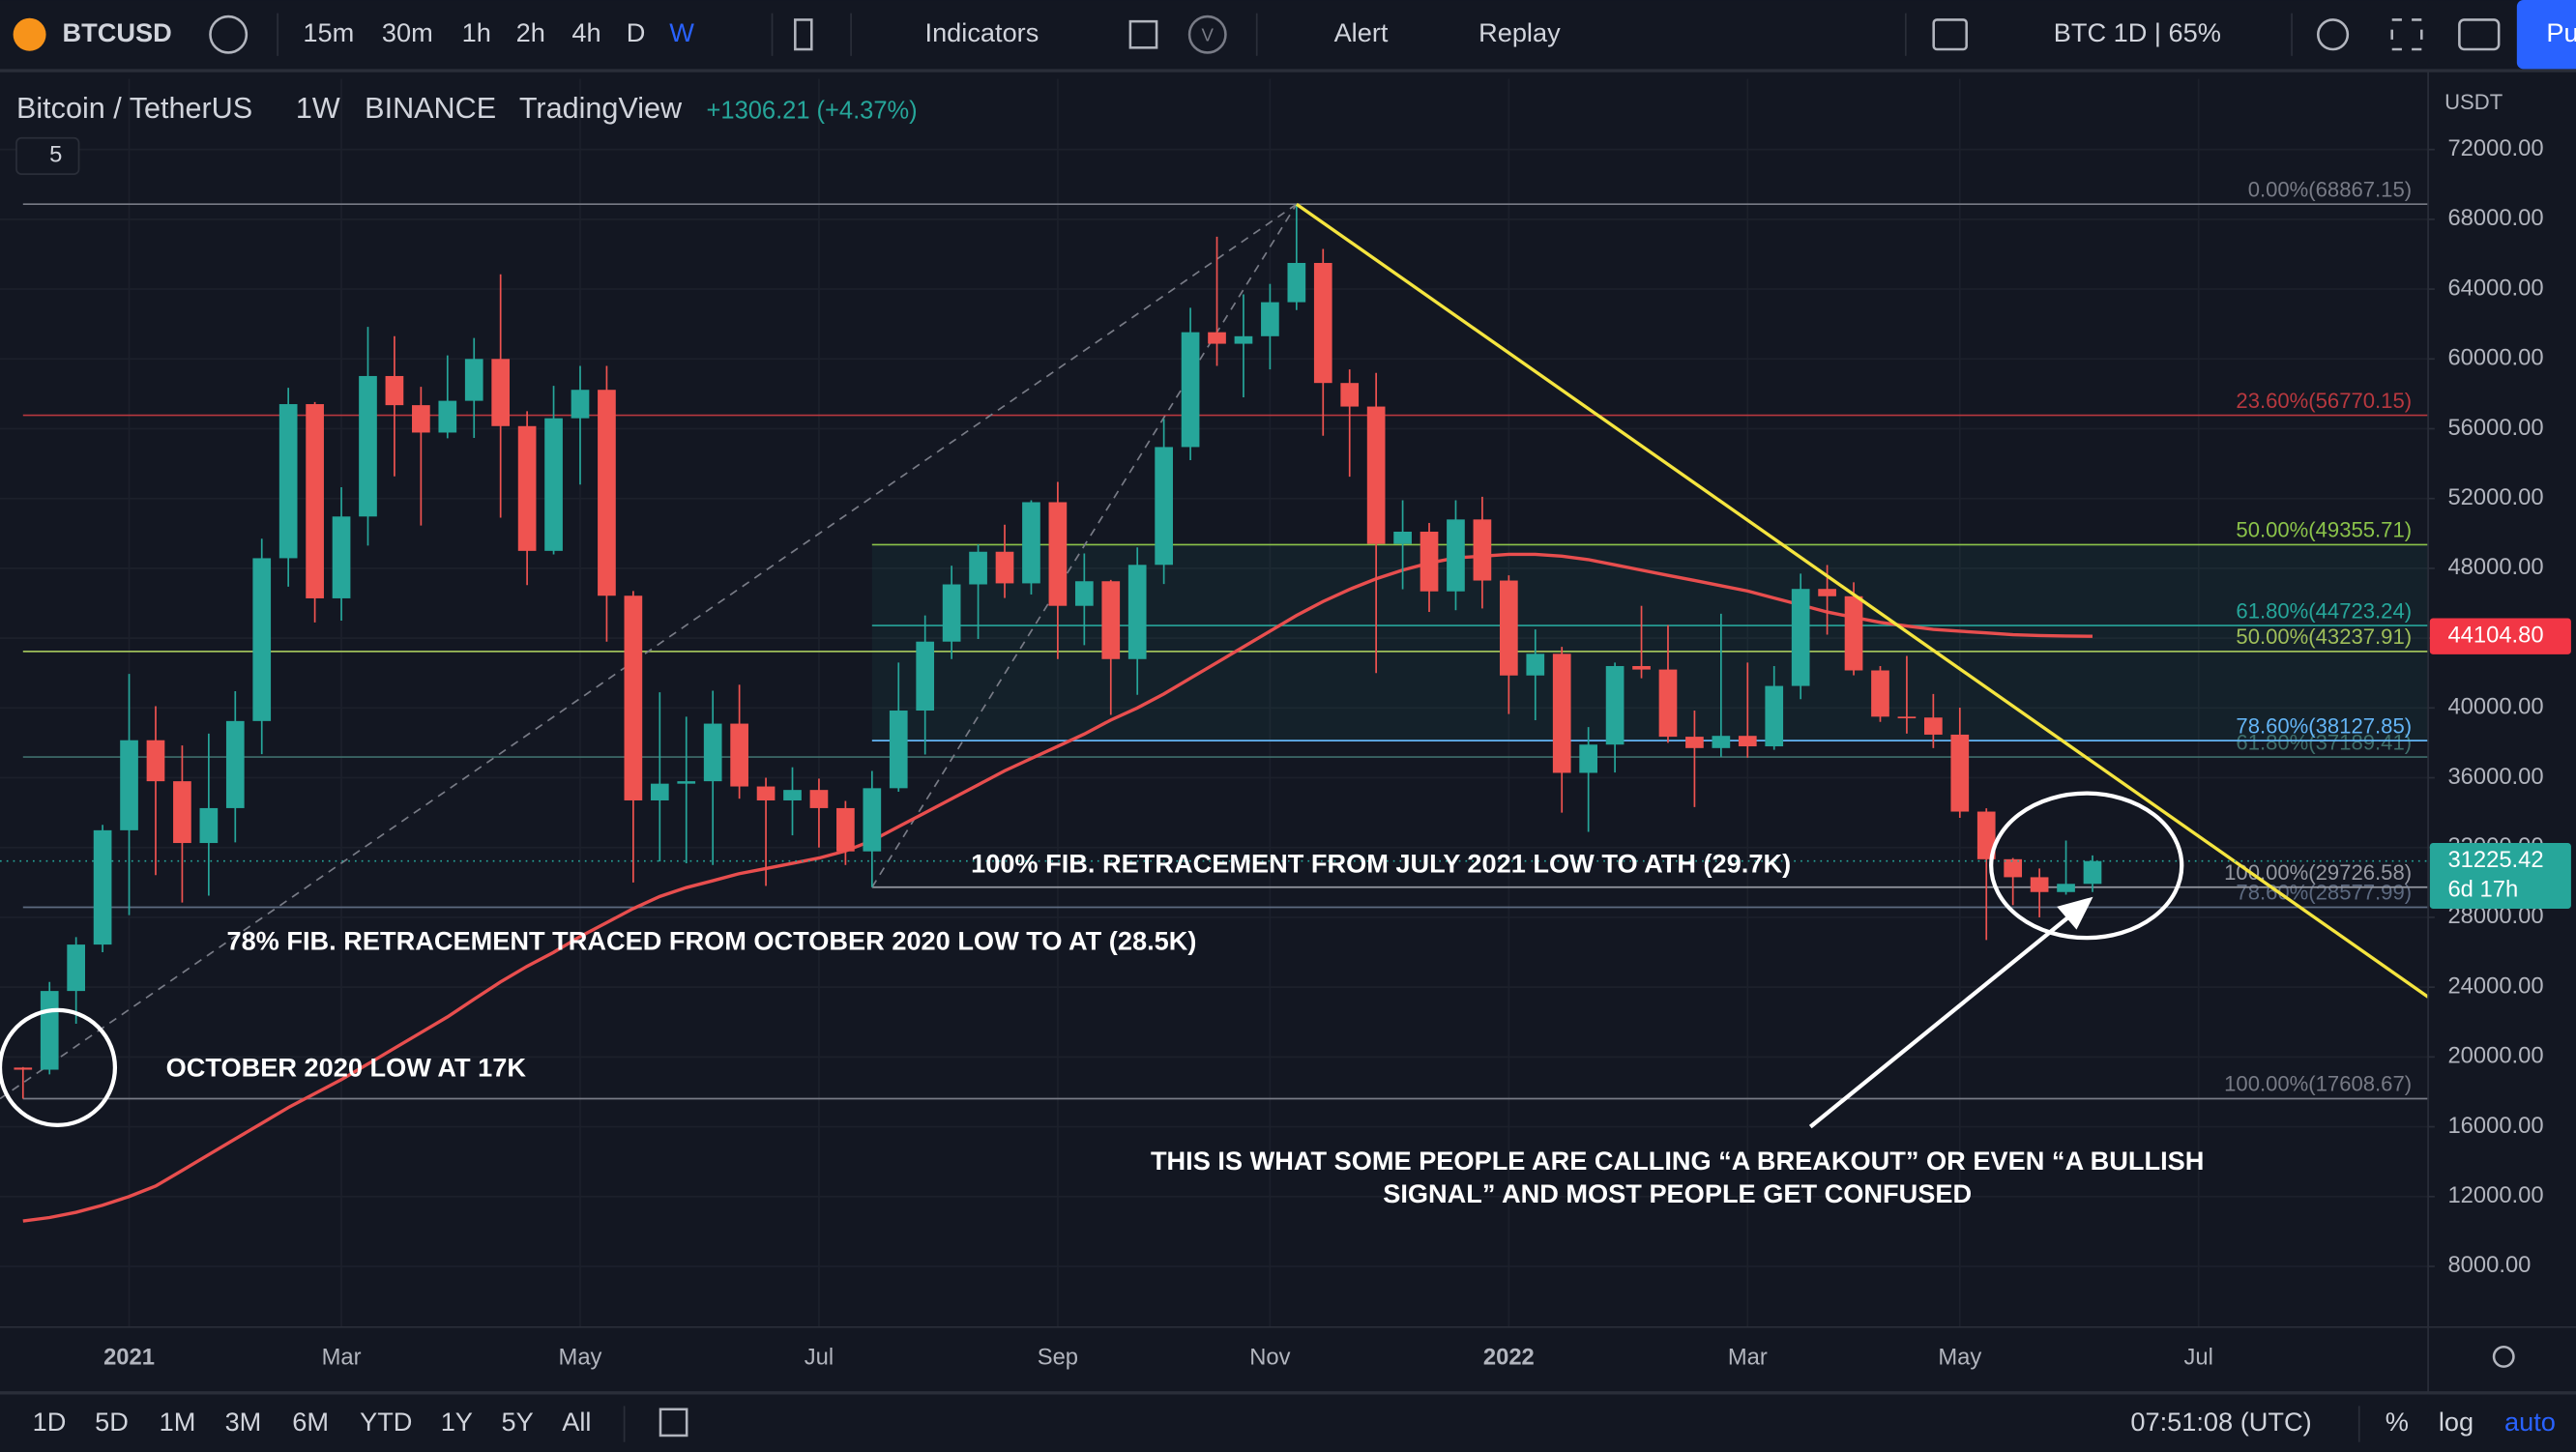 The image size is (2576, 1452). I want to click on fullscreen-icon, so click(2406, 35).